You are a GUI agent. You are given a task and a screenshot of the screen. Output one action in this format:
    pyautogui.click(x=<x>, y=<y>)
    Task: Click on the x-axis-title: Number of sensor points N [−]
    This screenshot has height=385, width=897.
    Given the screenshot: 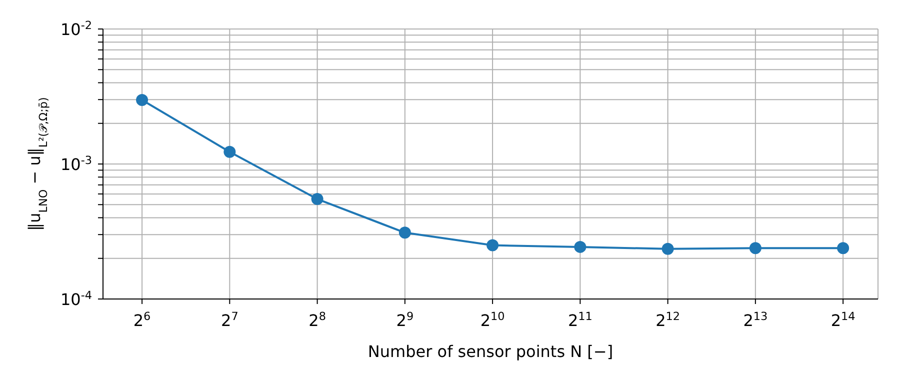 What is the action you would take?
    pyautogui.click(x=491, y=351)
    